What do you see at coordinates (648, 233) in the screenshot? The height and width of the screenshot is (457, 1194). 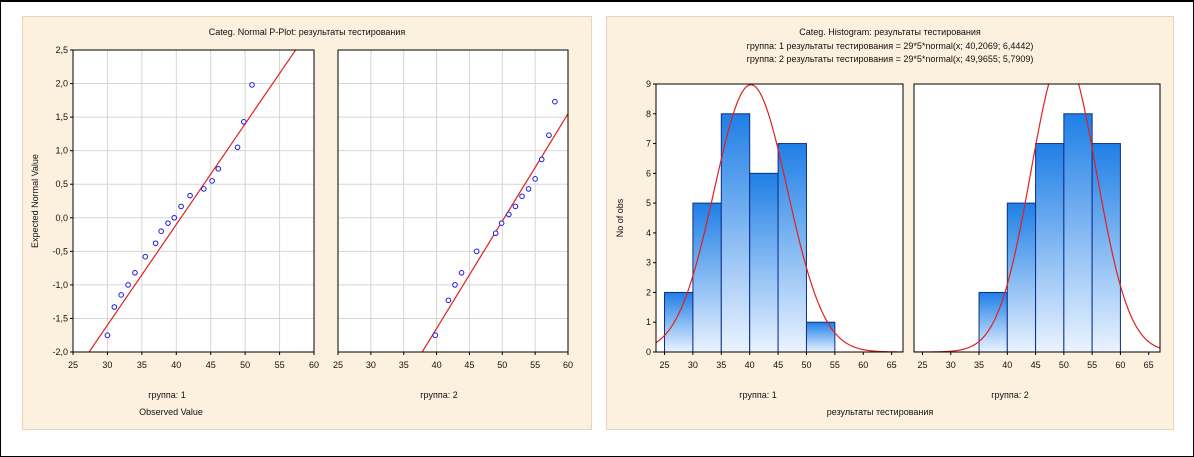 I see `hist-ytick-label: 4` at bounding box center [648, 233].